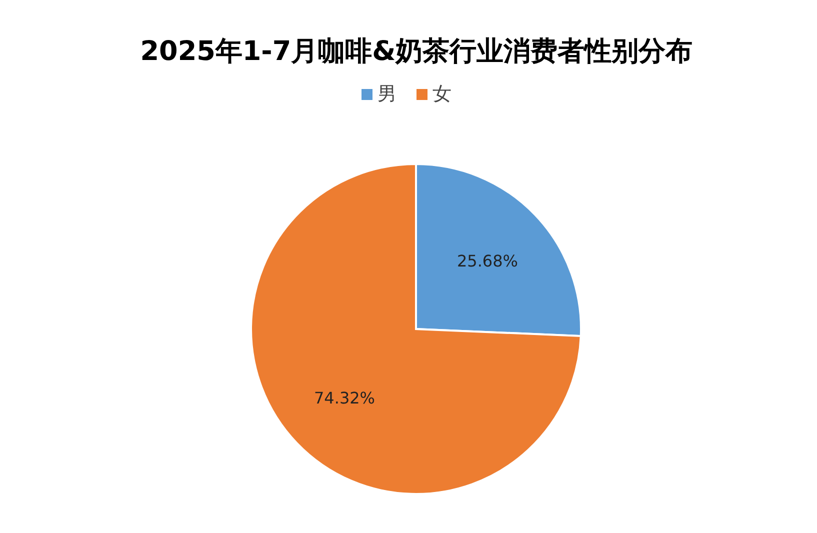 The image size is (817, 533). I want to click on chart-title: 2025年1-7月咖啡&奶茶行业消费者性别分布, so click(416, 51).